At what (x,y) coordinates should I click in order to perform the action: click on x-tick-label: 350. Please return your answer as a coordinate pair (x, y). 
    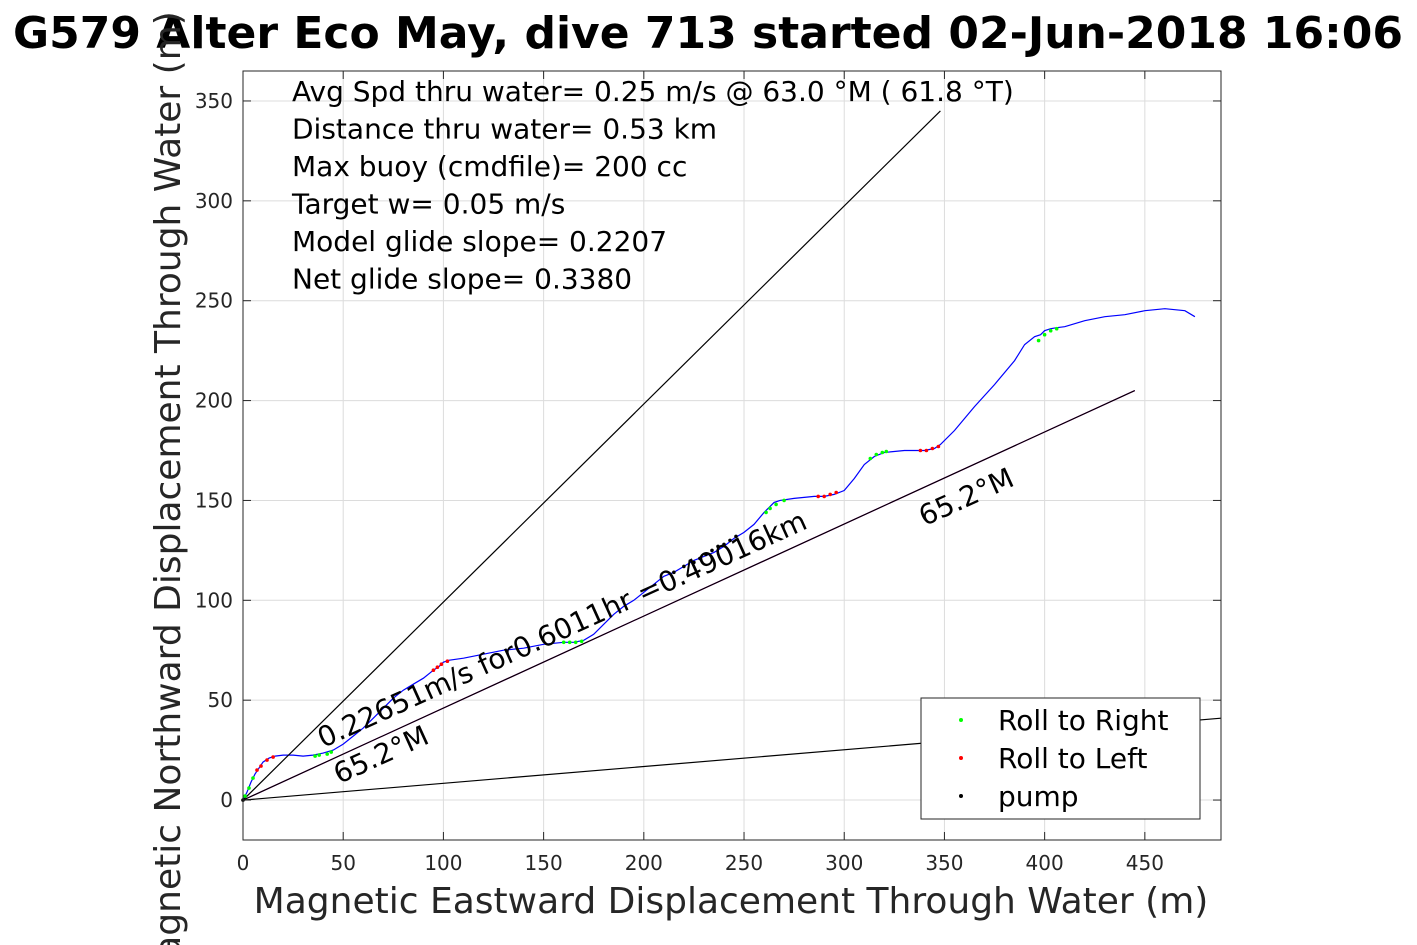
    Looking at the image, I should click on (944, 863).